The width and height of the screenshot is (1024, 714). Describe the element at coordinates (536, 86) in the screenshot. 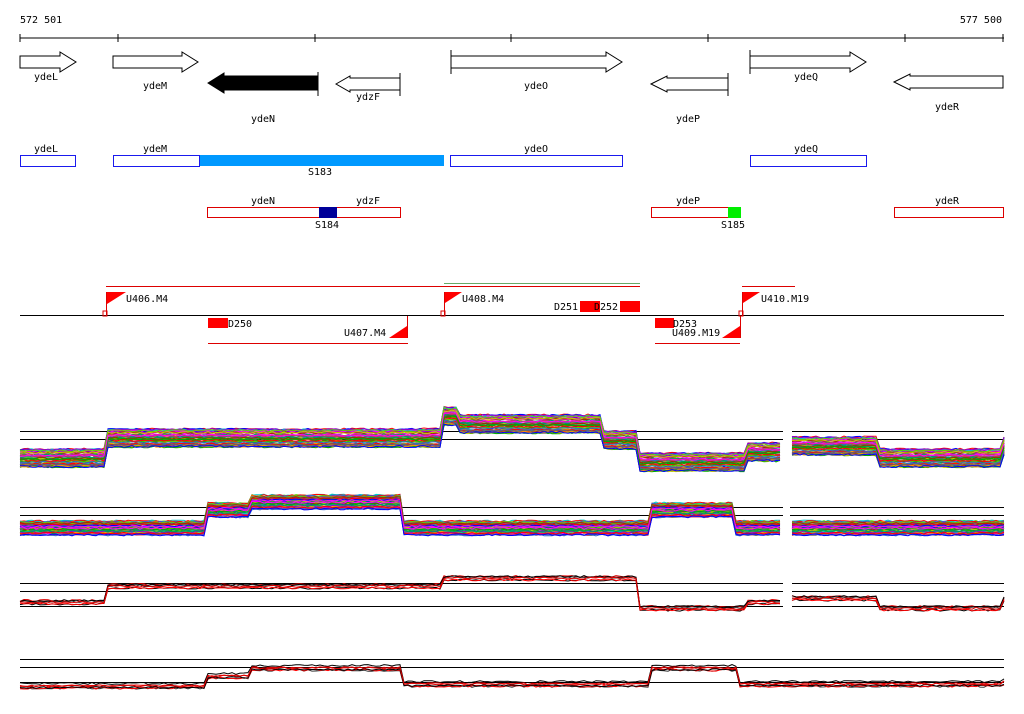

I see `gene-label: ydeO` at that location.